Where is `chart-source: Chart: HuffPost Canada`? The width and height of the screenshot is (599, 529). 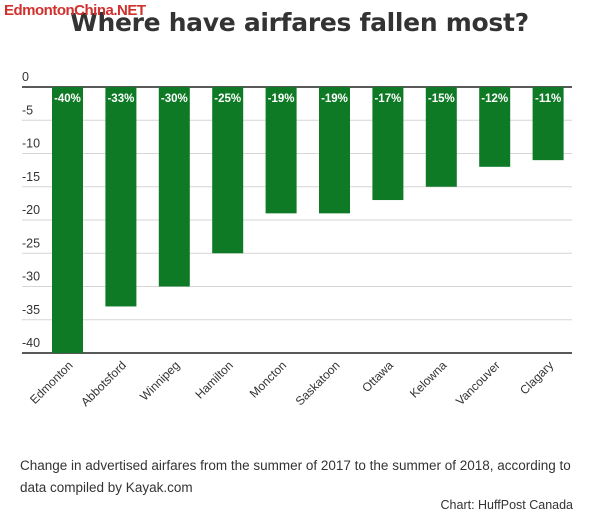
chart-source: Chart: HuffPost Canada is located at coordinates (506, 505).